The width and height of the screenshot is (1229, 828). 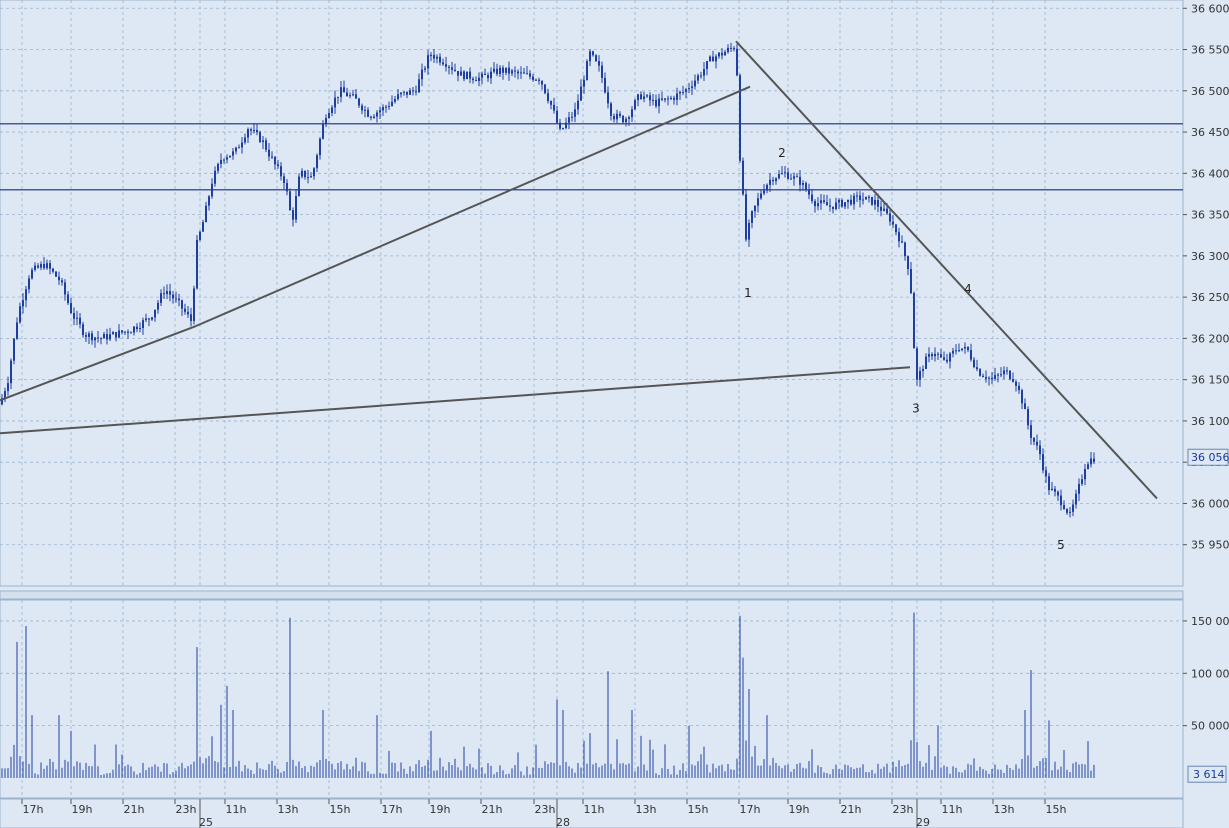 What do you see at coordinates (592, 595) in the screenshot?
I see `panel-separator` at bounding box center [592, 595].